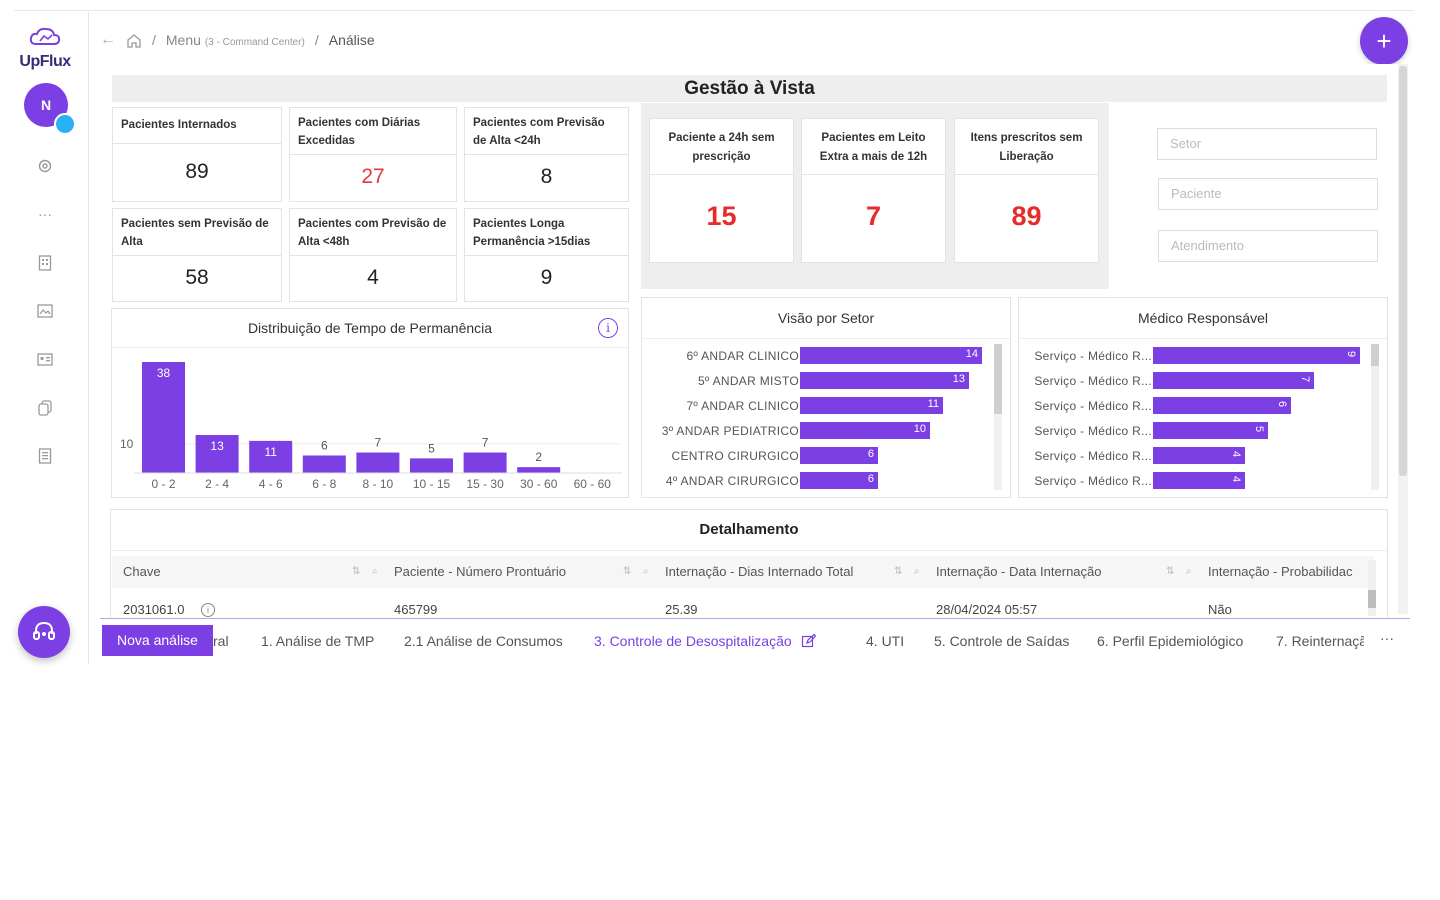 The width and height of the screenshot is (1440, 900). Describe the element at coordinates (1372, 599) in the screenshot. I see `detail-scrollbar-thumb` at that location.